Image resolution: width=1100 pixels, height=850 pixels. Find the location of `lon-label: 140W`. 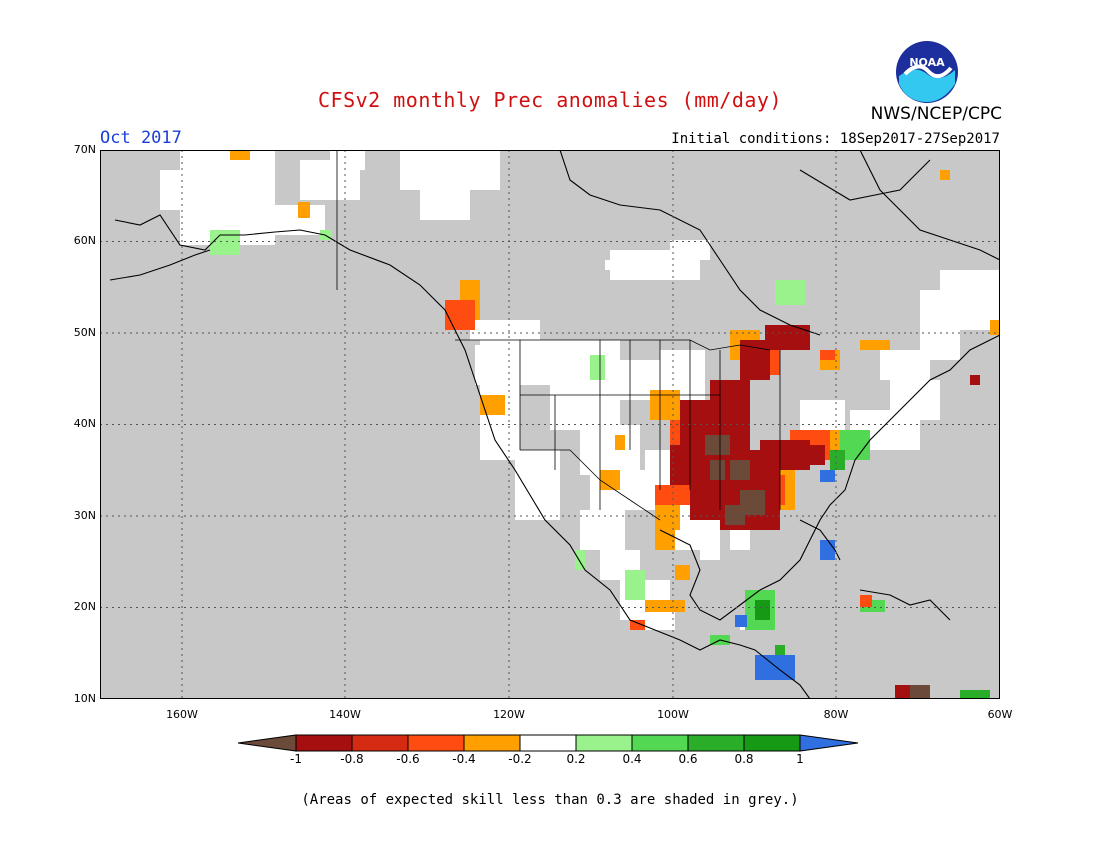

lon-label: 140W is located at coordinates (345, 714).